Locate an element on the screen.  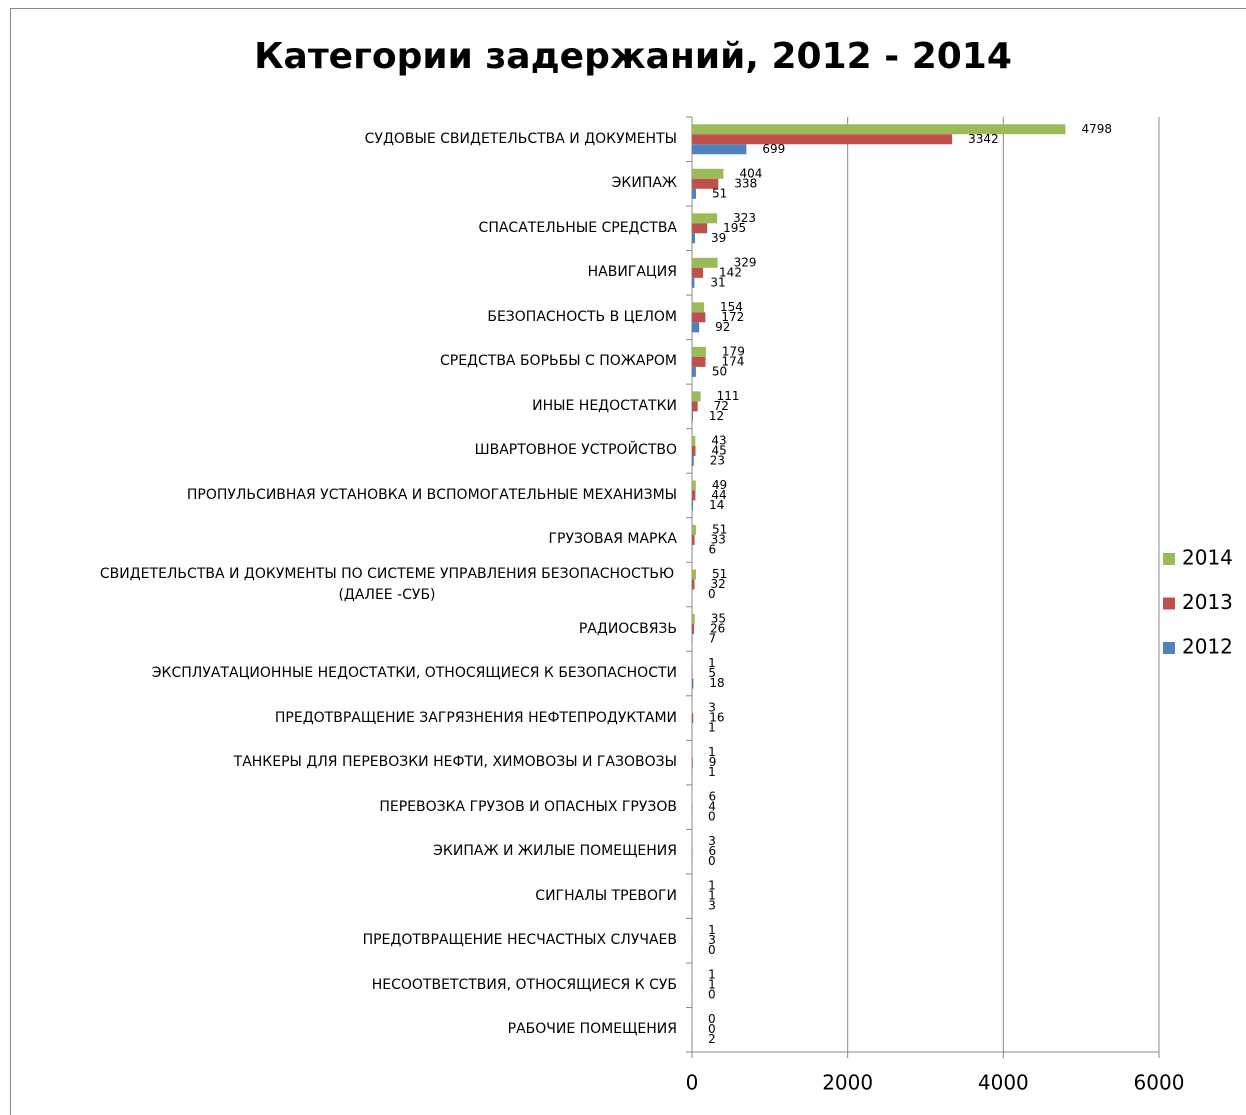
data-label: 31 is located at coordinates (717, 282).